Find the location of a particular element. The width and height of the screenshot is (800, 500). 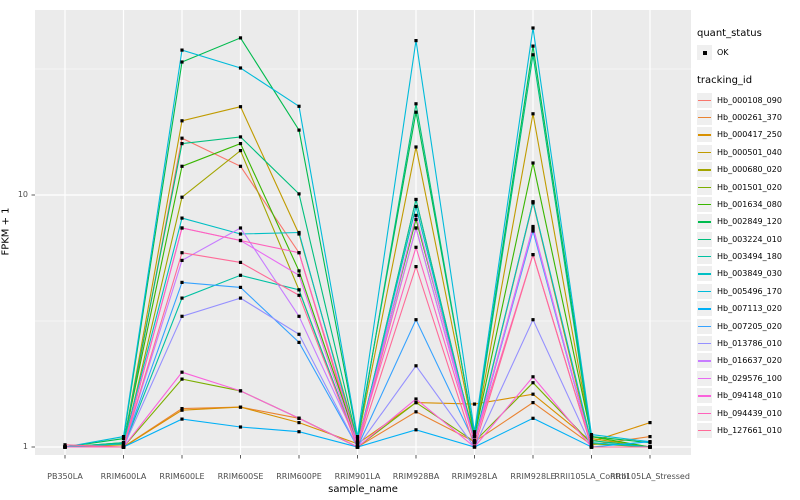

legend-item-label: Hb_000680_020 is located at coordinates (749, 170).